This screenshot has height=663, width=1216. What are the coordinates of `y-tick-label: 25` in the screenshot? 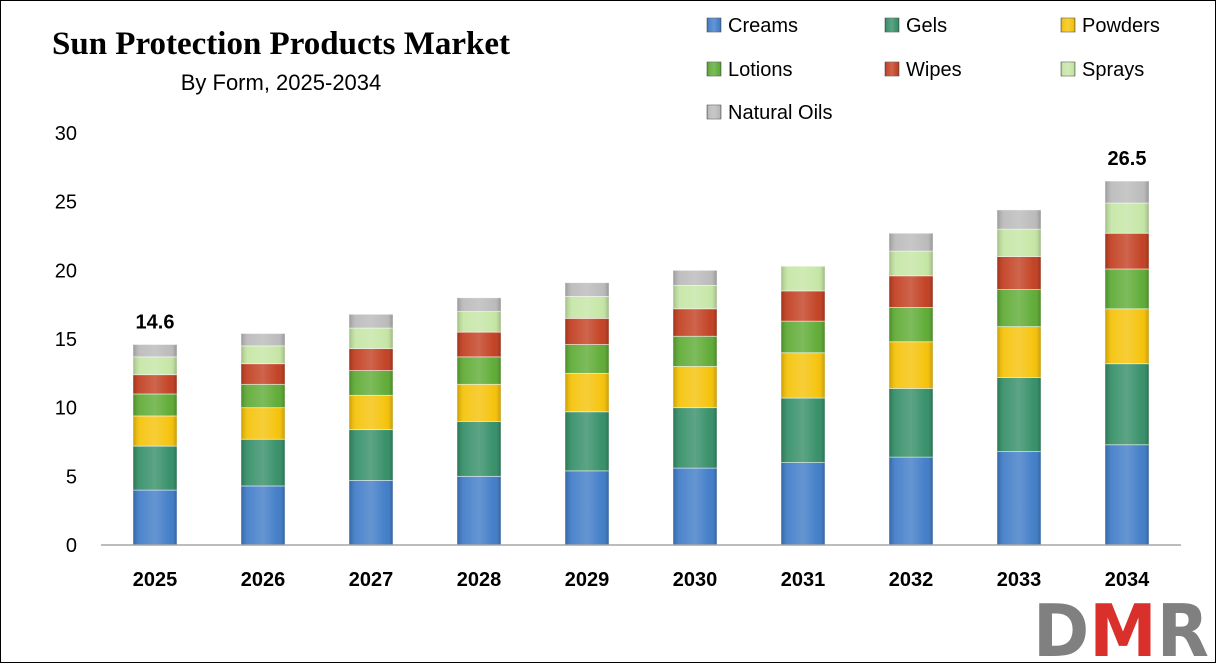 It's located at (66, 203).